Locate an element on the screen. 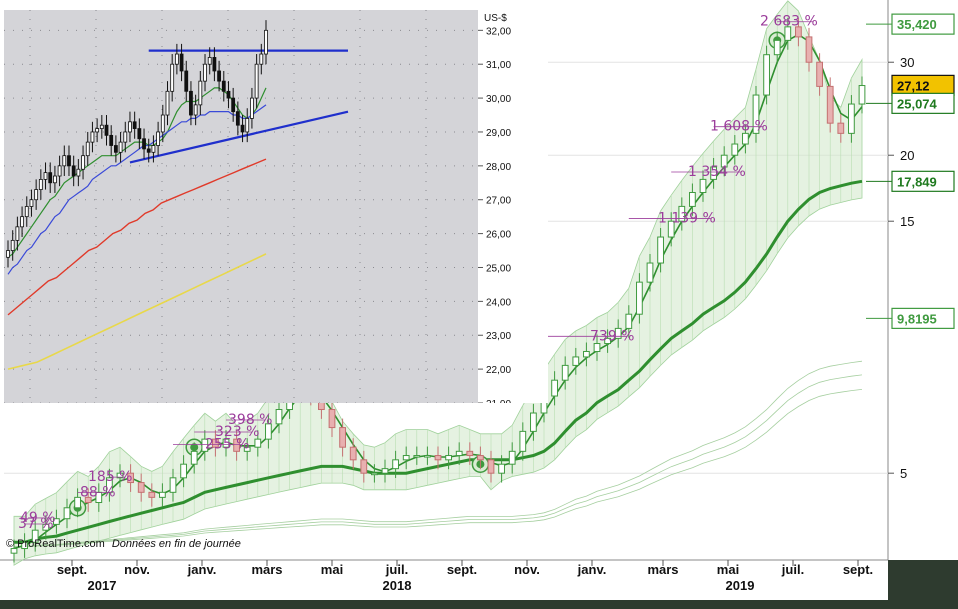 Image resolution: width=958 pixels, height=609 pixels. credit-source: © ProRealTime.com is located at coordinates (55, 544).